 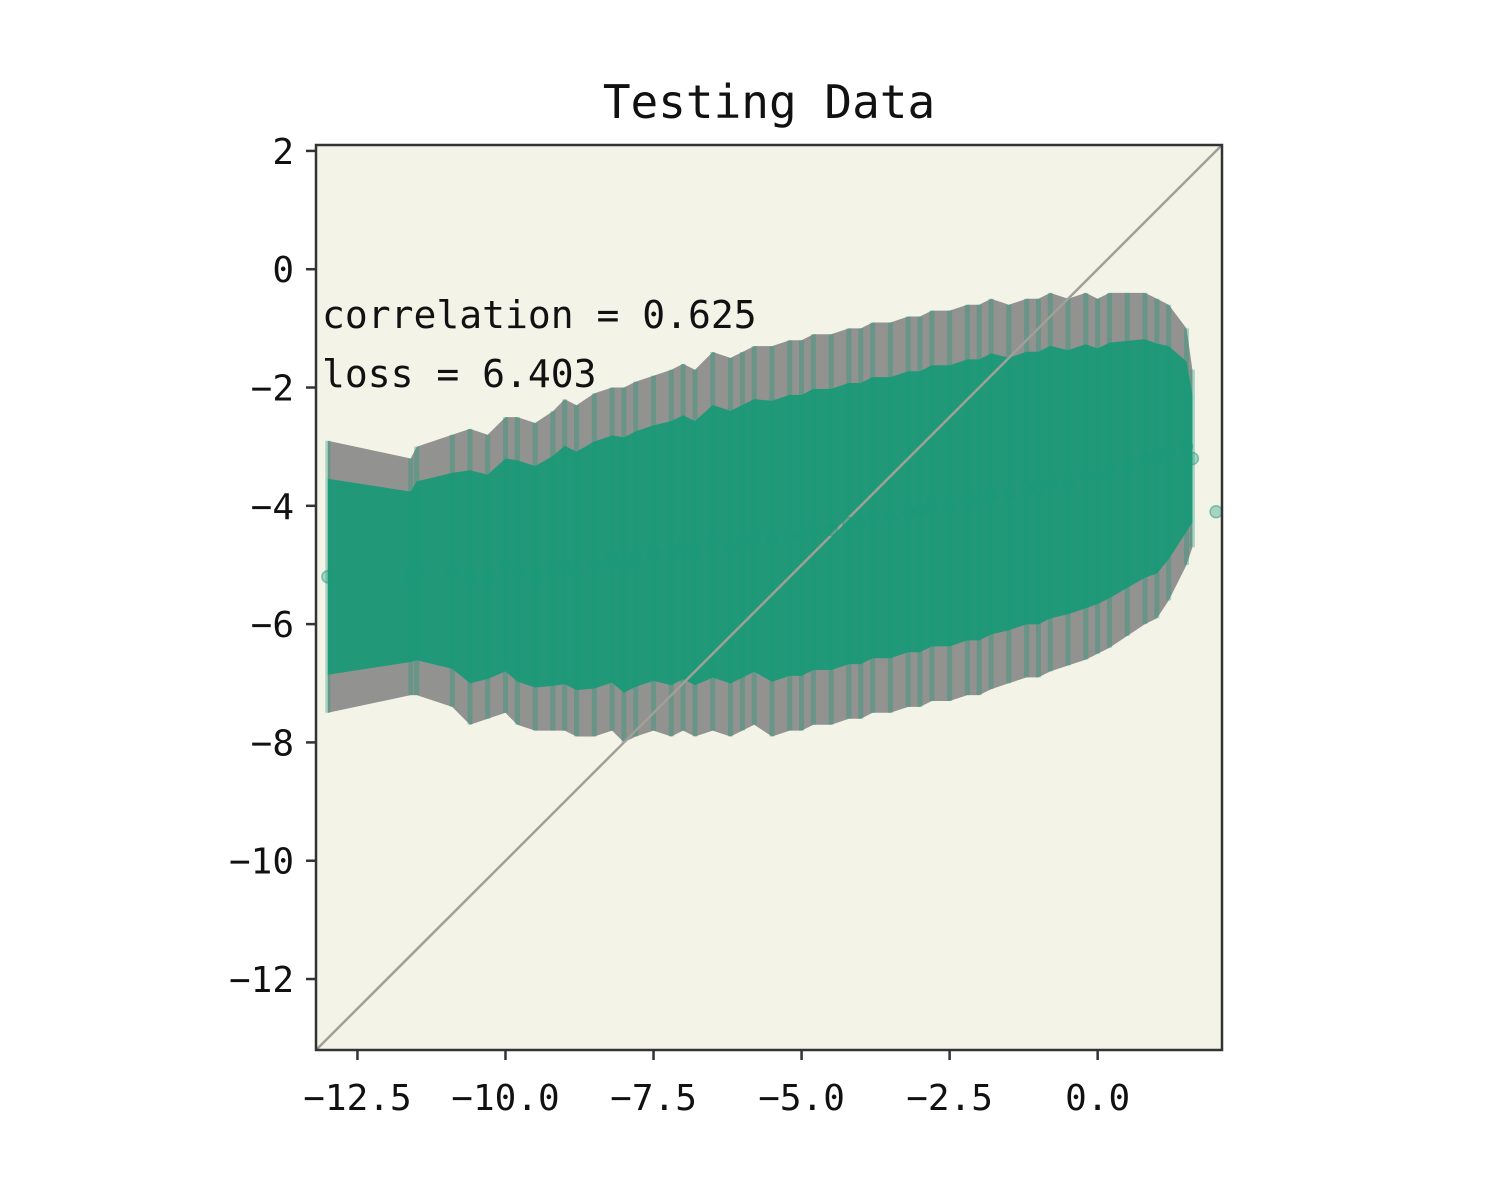 I want to click on x-tick-label: 0.0, so click(x=1097, y=1098).